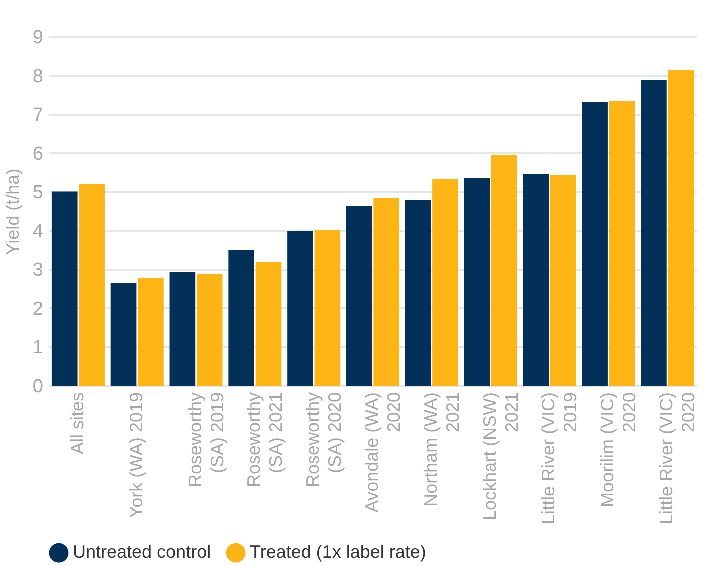 This screenshot has height=566, width=710. I want to click on legend-label: Treated (1x label rate), so click(338, 552).